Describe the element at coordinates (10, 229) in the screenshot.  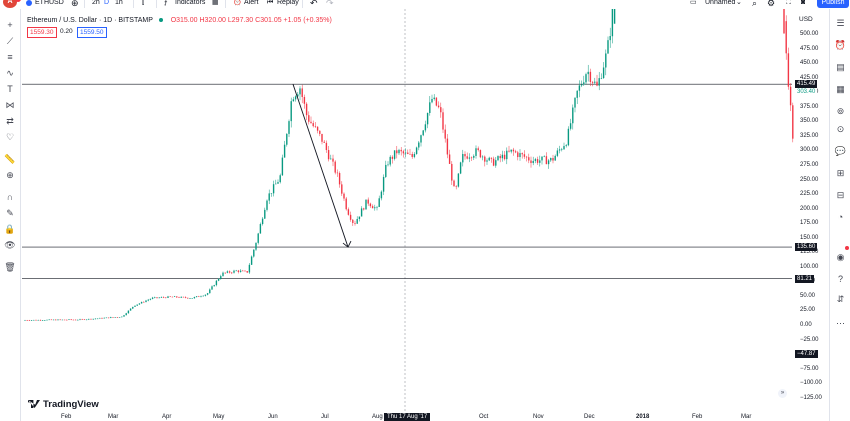
I see `lock-icon: 🔒` at that location.